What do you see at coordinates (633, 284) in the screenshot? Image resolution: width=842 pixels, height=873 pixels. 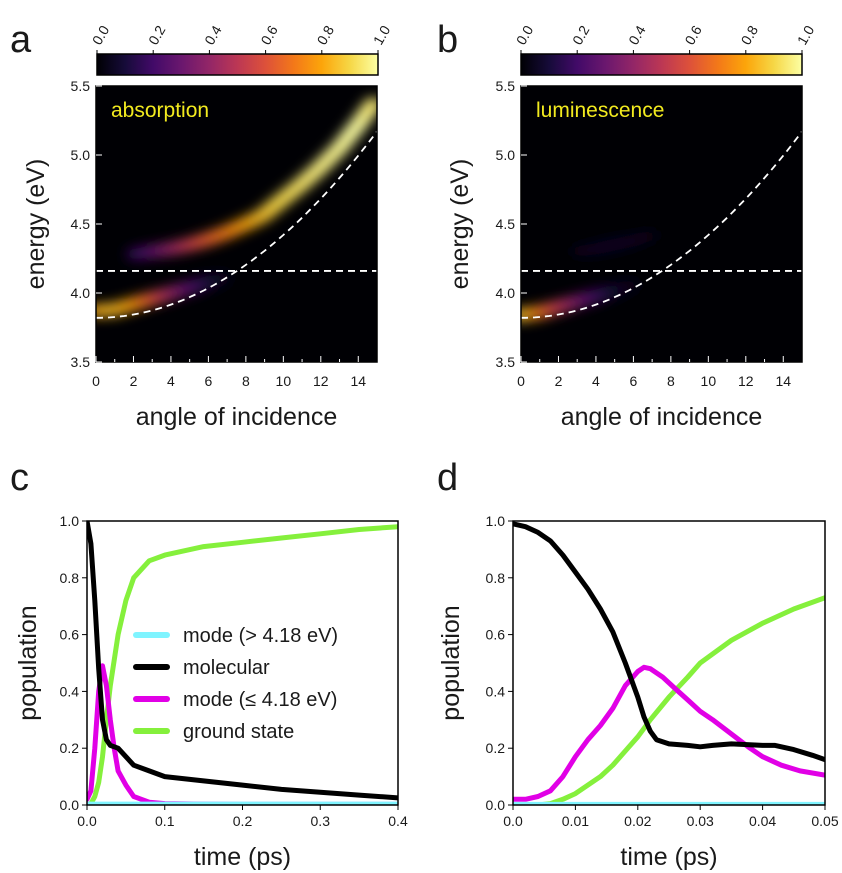 I see `panel-b-lower-branch-point` at bounding box center [633, 284].